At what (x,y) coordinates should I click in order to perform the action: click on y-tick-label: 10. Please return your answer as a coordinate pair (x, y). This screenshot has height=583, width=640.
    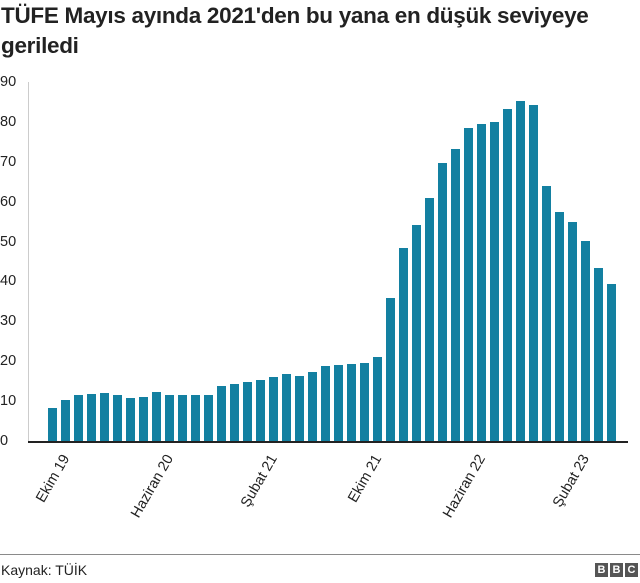
    Looking at the image, I should click on (8, 401).